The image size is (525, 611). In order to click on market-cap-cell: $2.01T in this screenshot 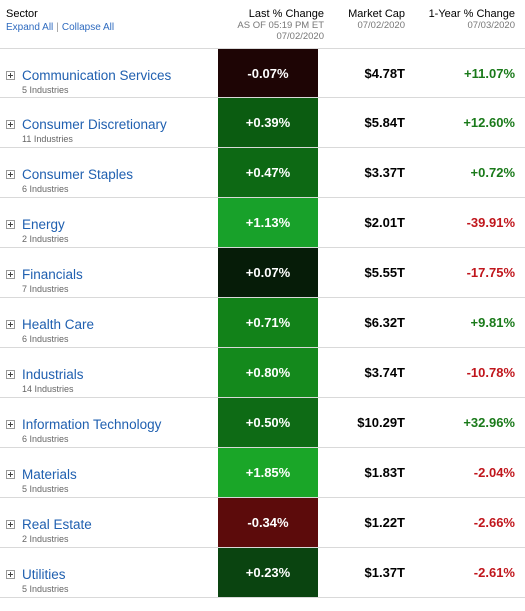, I will do `click(384, 222)`.